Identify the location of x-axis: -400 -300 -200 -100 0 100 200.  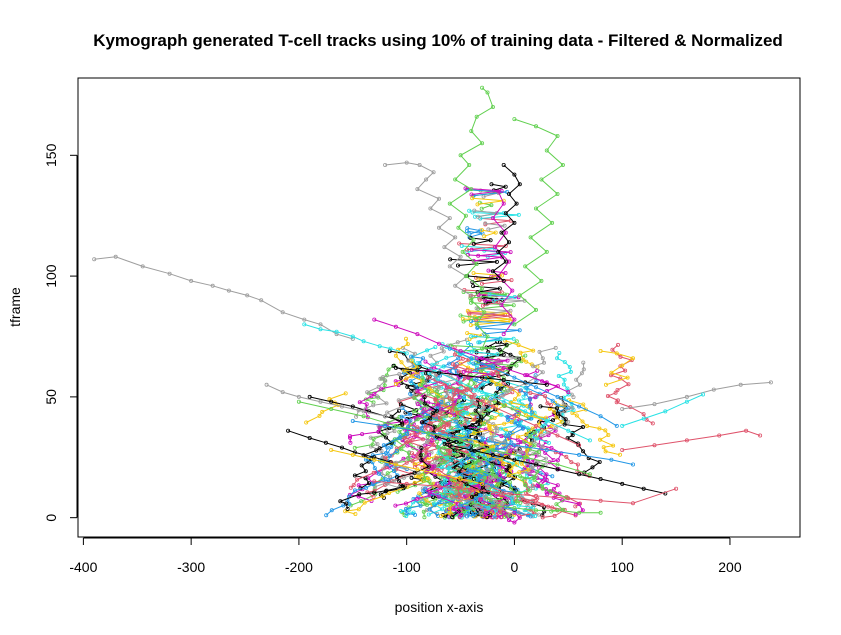
(405, 556).